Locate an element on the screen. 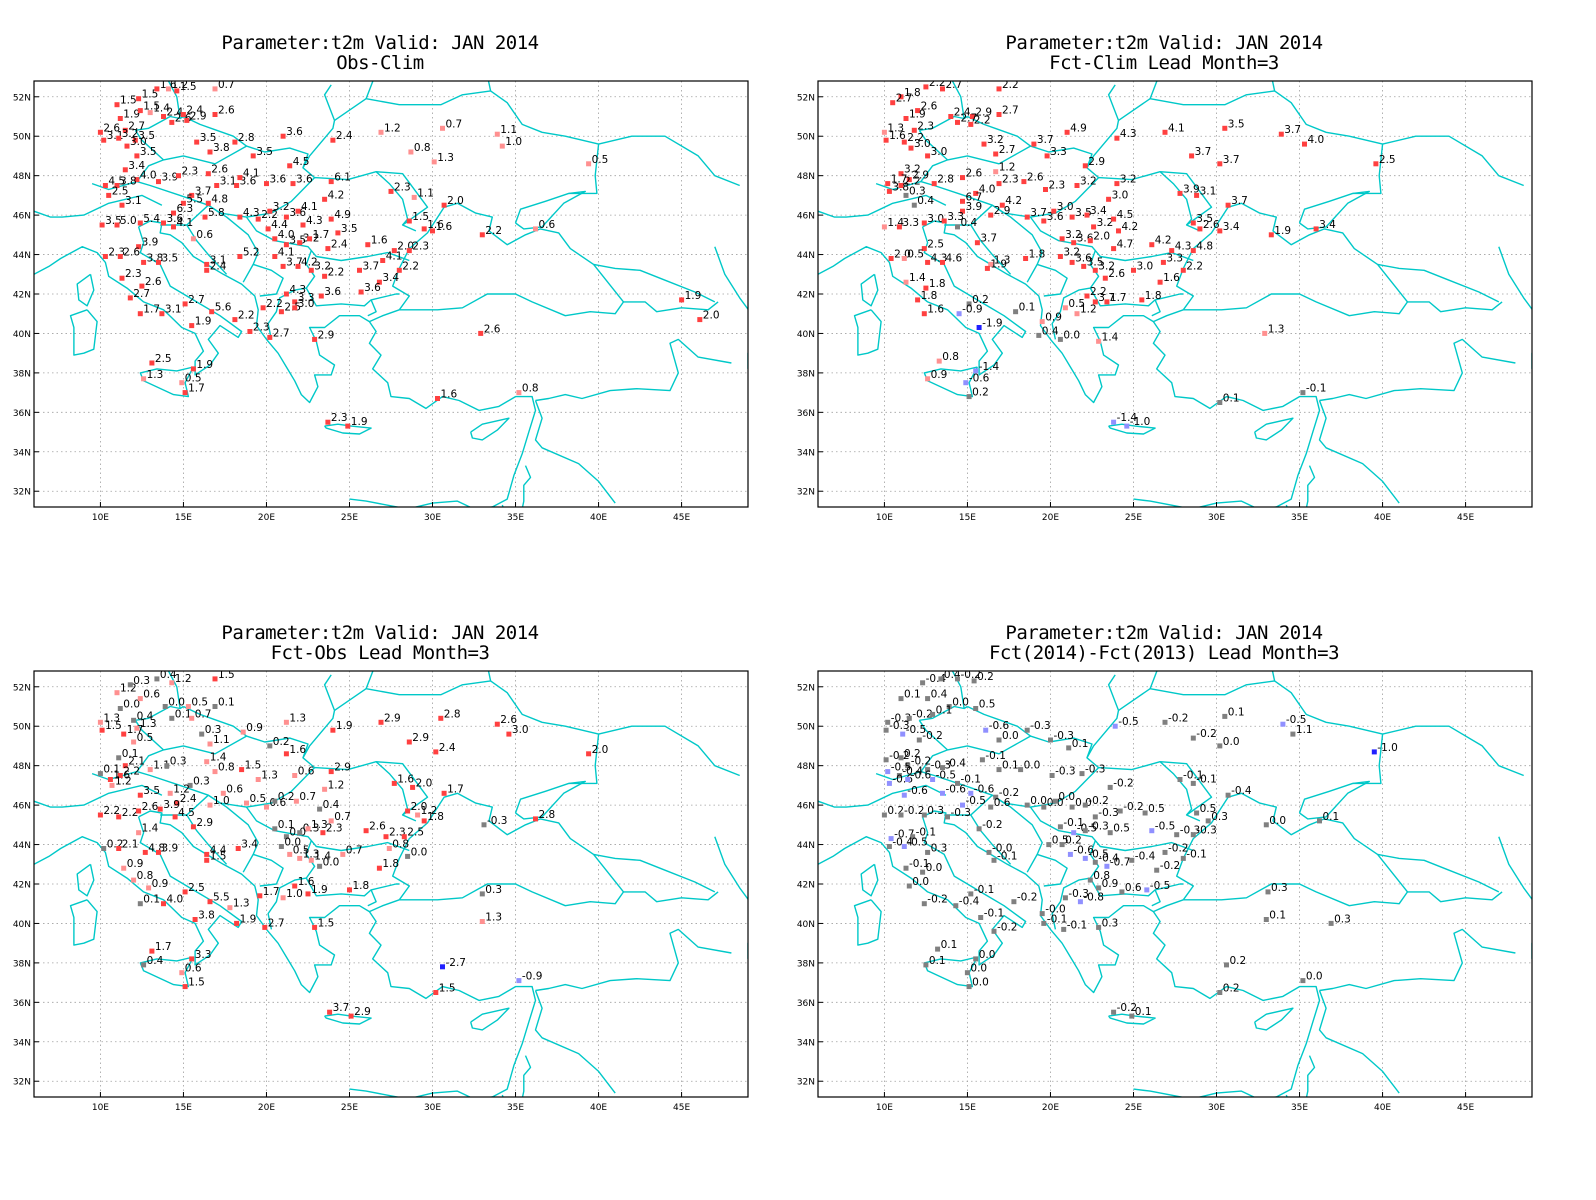  station-value: 4.5 is located at coordinates (301, 162).